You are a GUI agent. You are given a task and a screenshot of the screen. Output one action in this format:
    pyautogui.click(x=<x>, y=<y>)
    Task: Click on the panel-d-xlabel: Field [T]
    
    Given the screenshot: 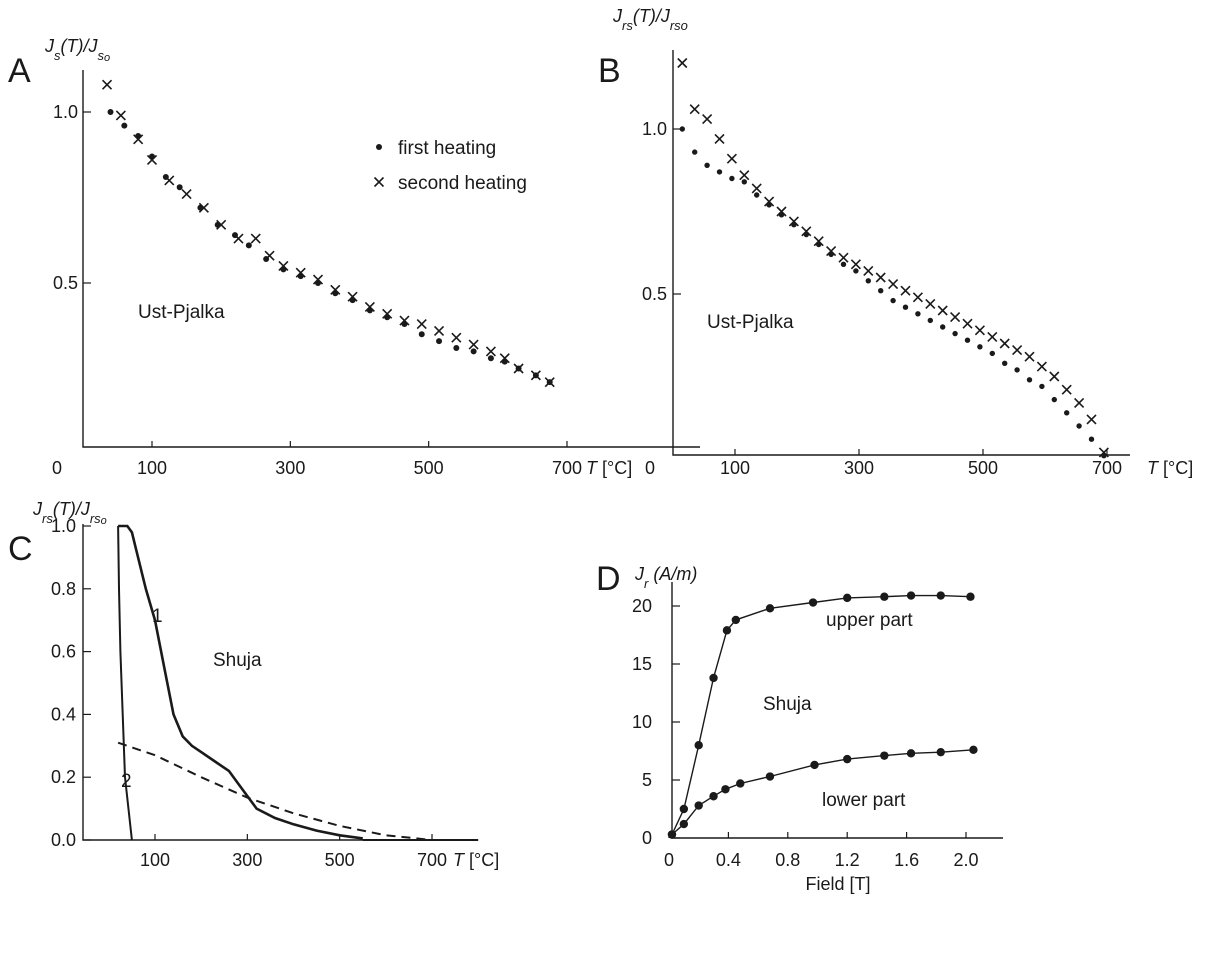 What is the action you would take?
    pyautogui.click(x=837, y=884)
    